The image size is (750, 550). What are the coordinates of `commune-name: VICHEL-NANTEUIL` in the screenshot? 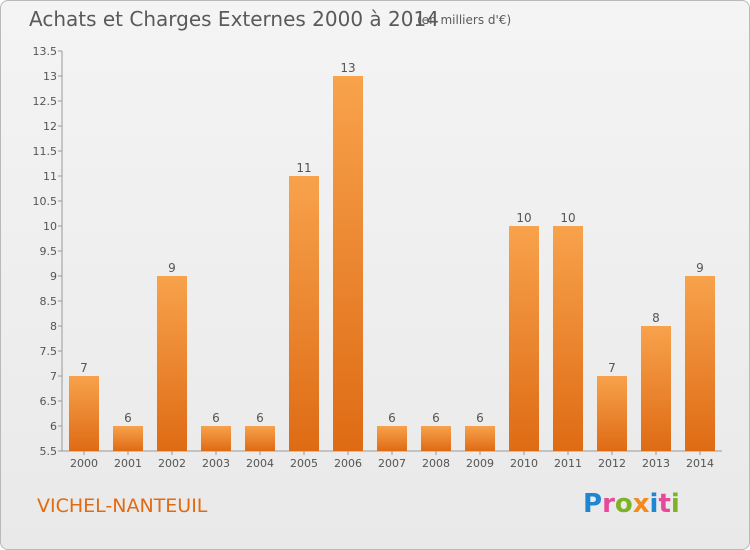 It's located at (122, 506).